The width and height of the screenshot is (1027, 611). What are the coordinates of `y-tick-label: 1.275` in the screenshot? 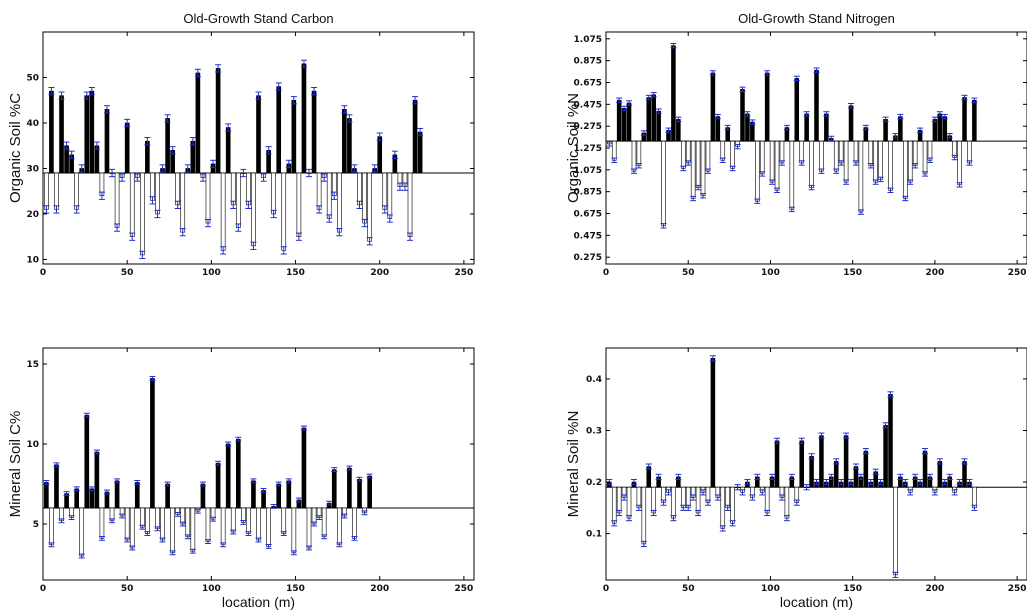 It's located at (588, 149).